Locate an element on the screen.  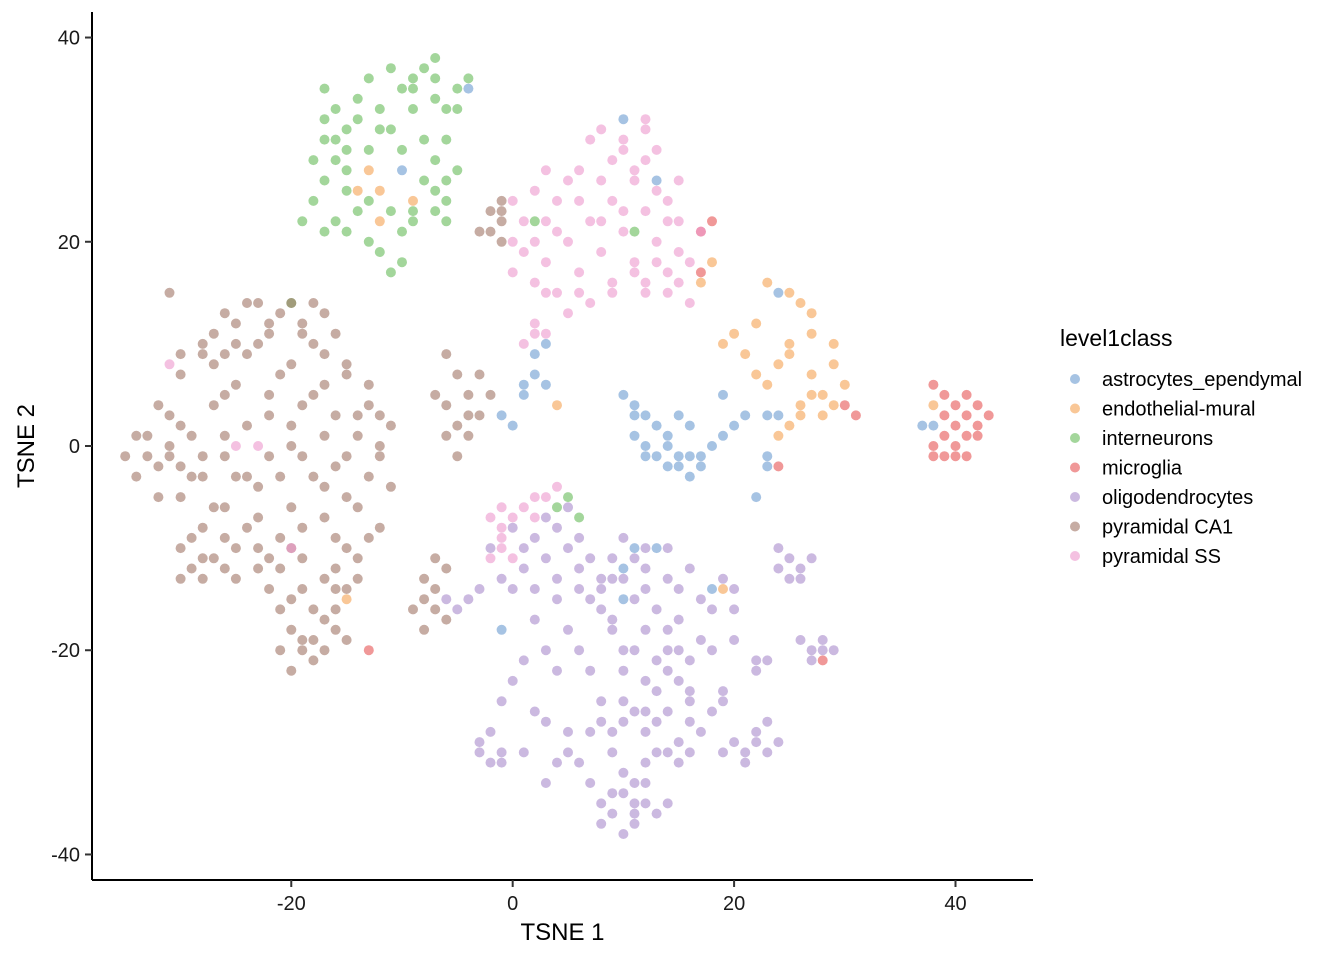
legend-label-interneurons: interneurons is located at coordinates (1157, 439).